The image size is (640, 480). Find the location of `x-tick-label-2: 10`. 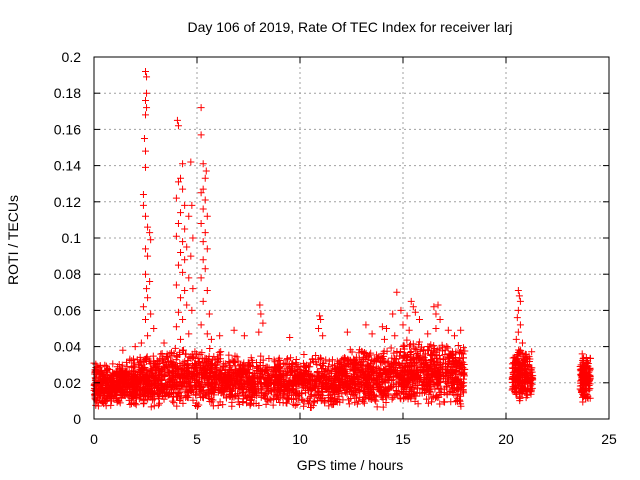

x-tick-label-2: 10 is located at coordinates (300, 439).